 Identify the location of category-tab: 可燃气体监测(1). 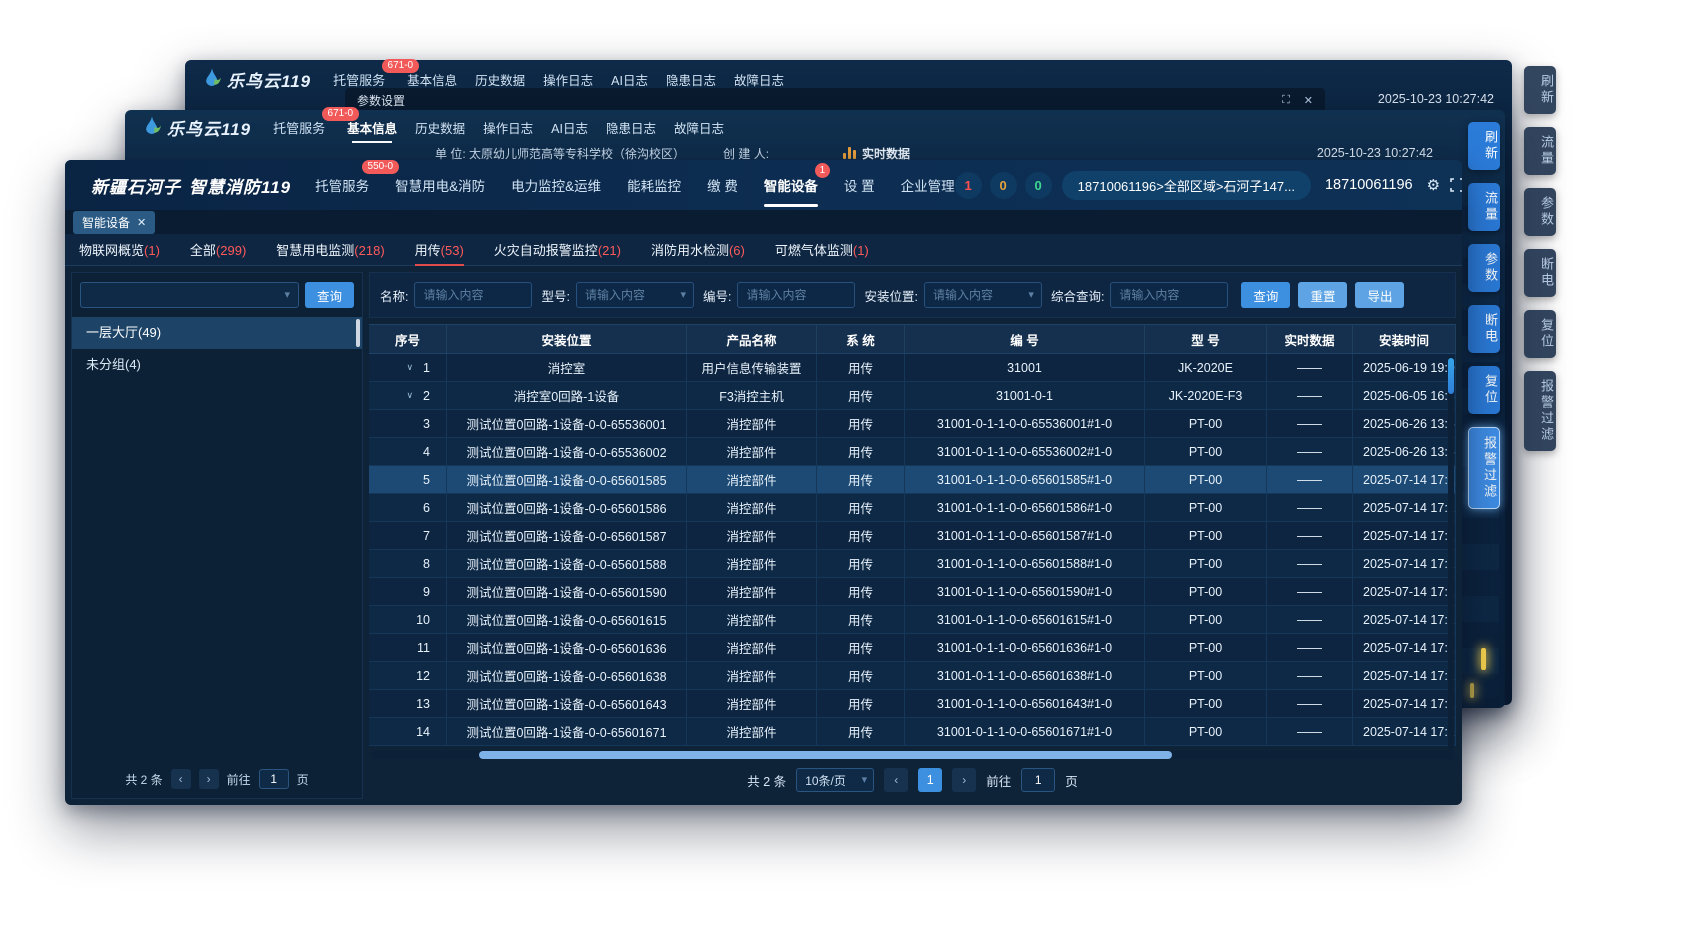
(821, 250).